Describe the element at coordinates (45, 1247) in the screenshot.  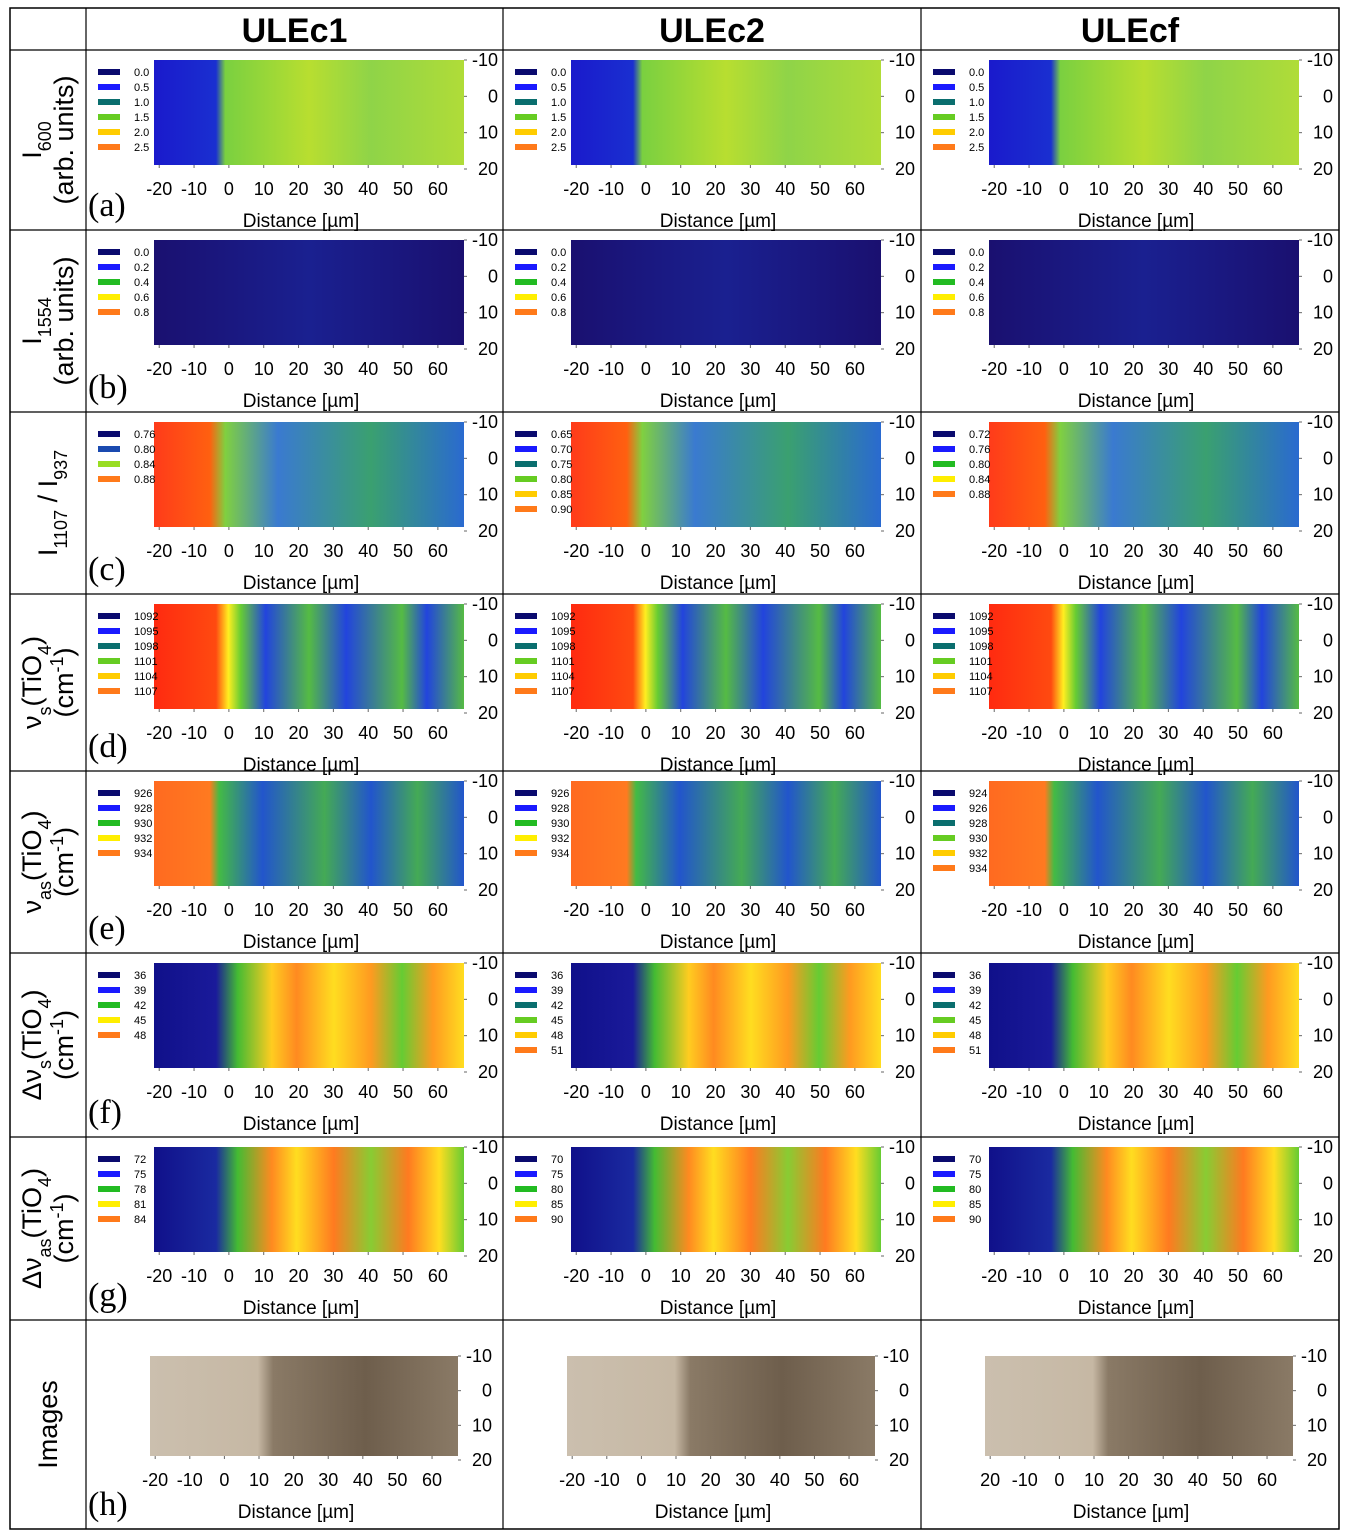
I see `row-label-part: as` at that location.